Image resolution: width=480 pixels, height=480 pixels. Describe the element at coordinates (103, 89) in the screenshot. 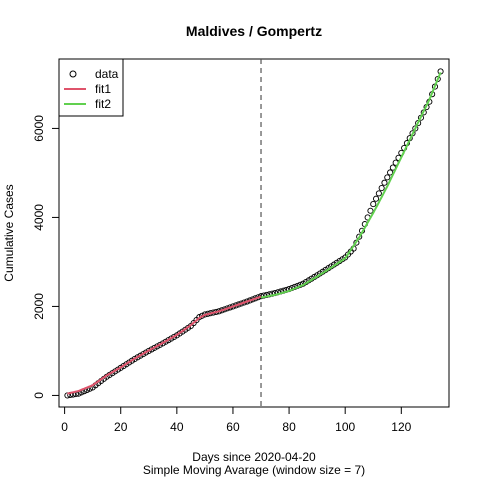

I see `legend-label: fit1` at that location.